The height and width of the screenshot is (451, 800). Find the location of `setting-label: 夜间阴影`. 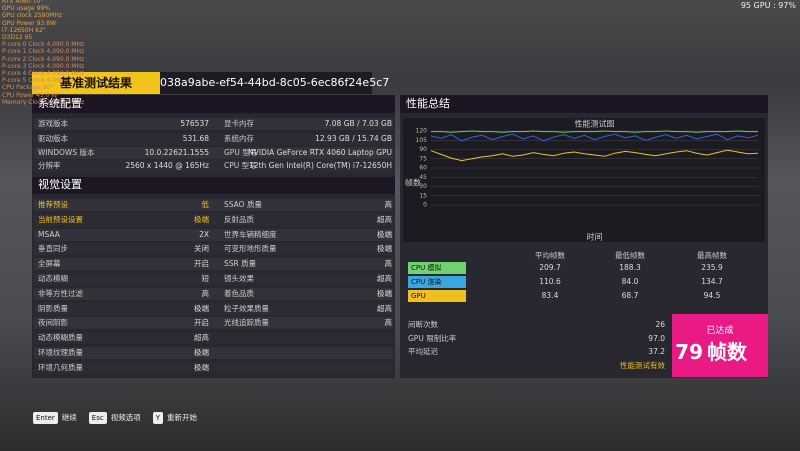

setting-label: 夜间阴影 is located at coordinates (53, 323).